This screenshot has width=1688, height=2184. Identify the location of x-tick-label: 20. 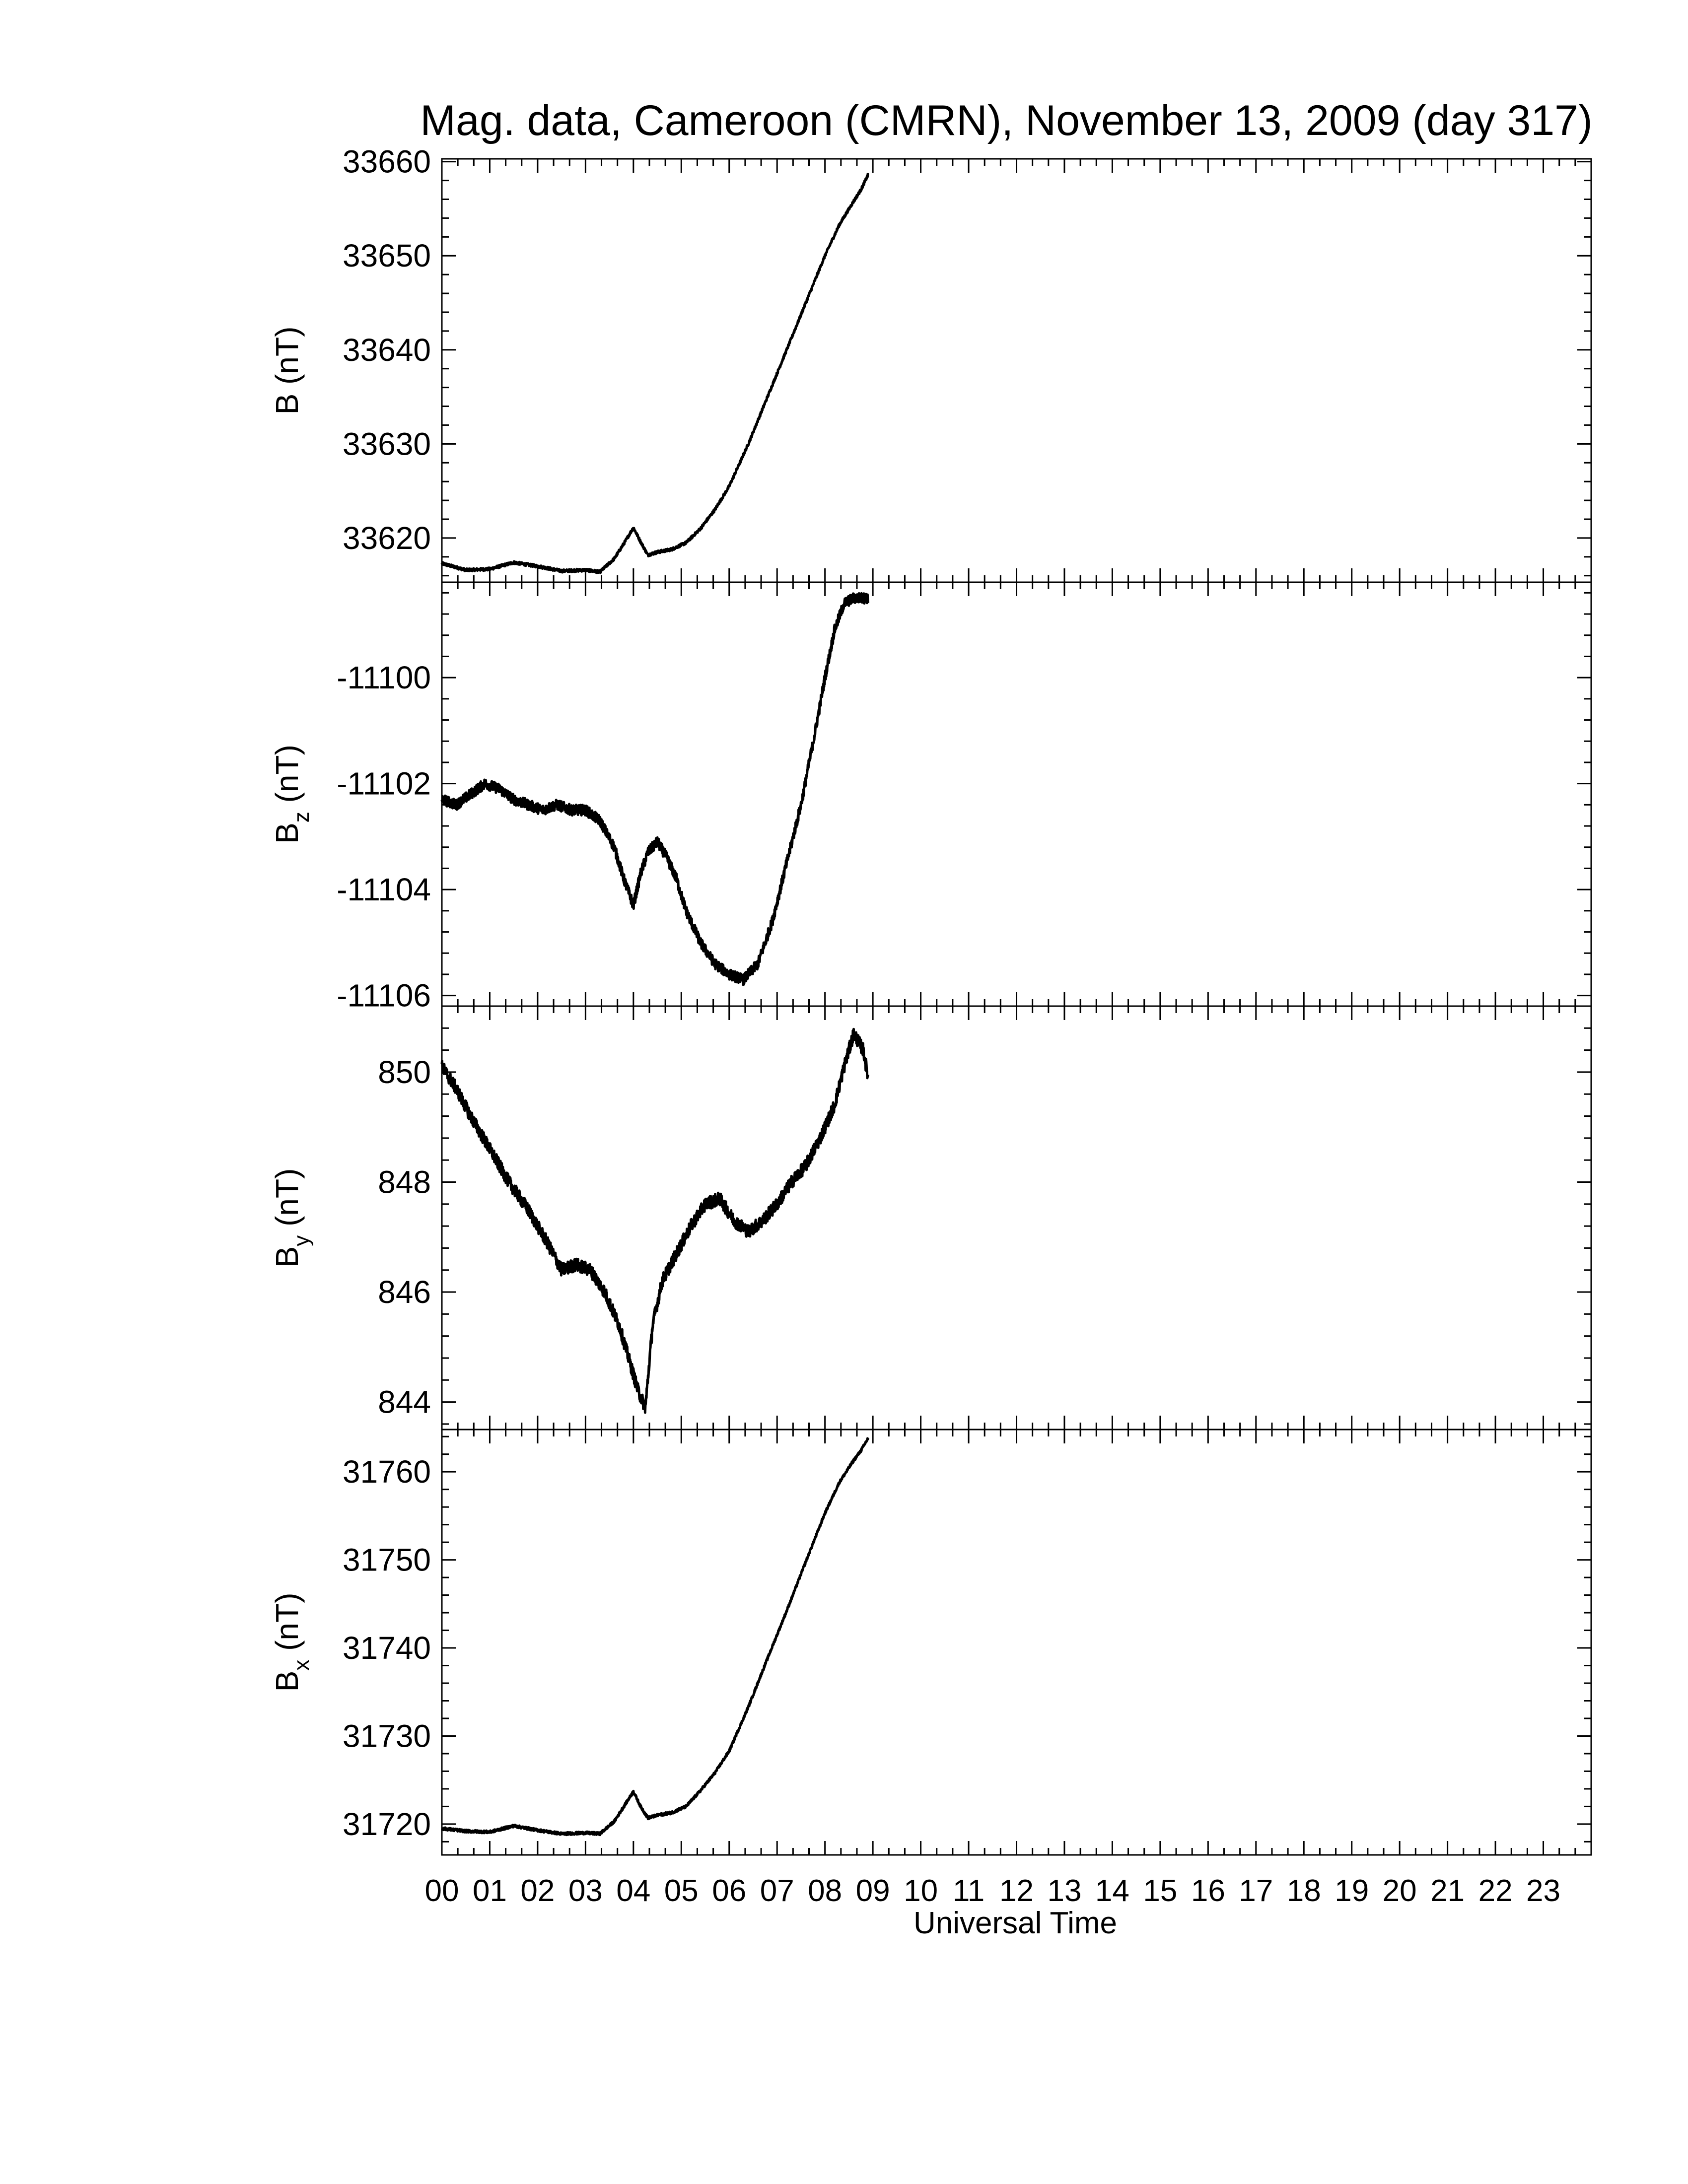
(1400, 1891).